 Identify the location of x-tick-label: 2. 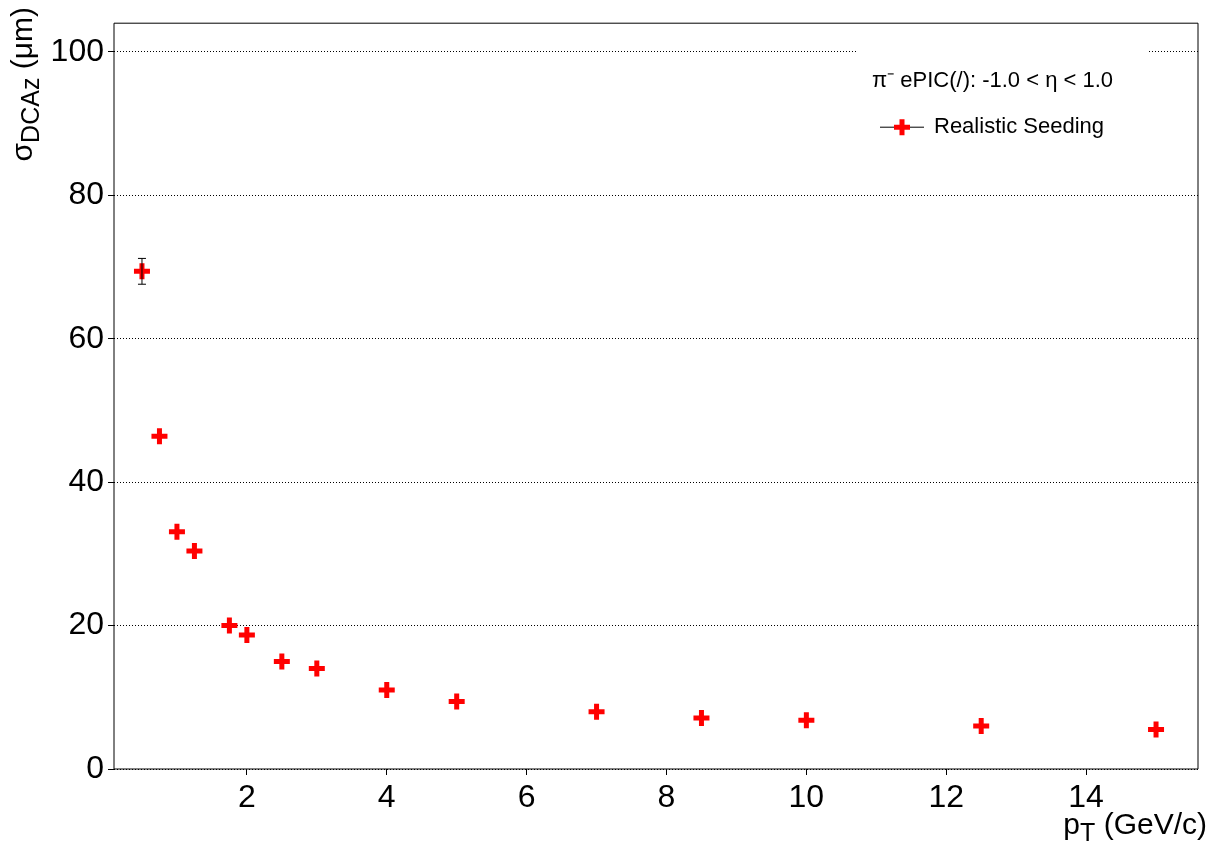
(246, 796).